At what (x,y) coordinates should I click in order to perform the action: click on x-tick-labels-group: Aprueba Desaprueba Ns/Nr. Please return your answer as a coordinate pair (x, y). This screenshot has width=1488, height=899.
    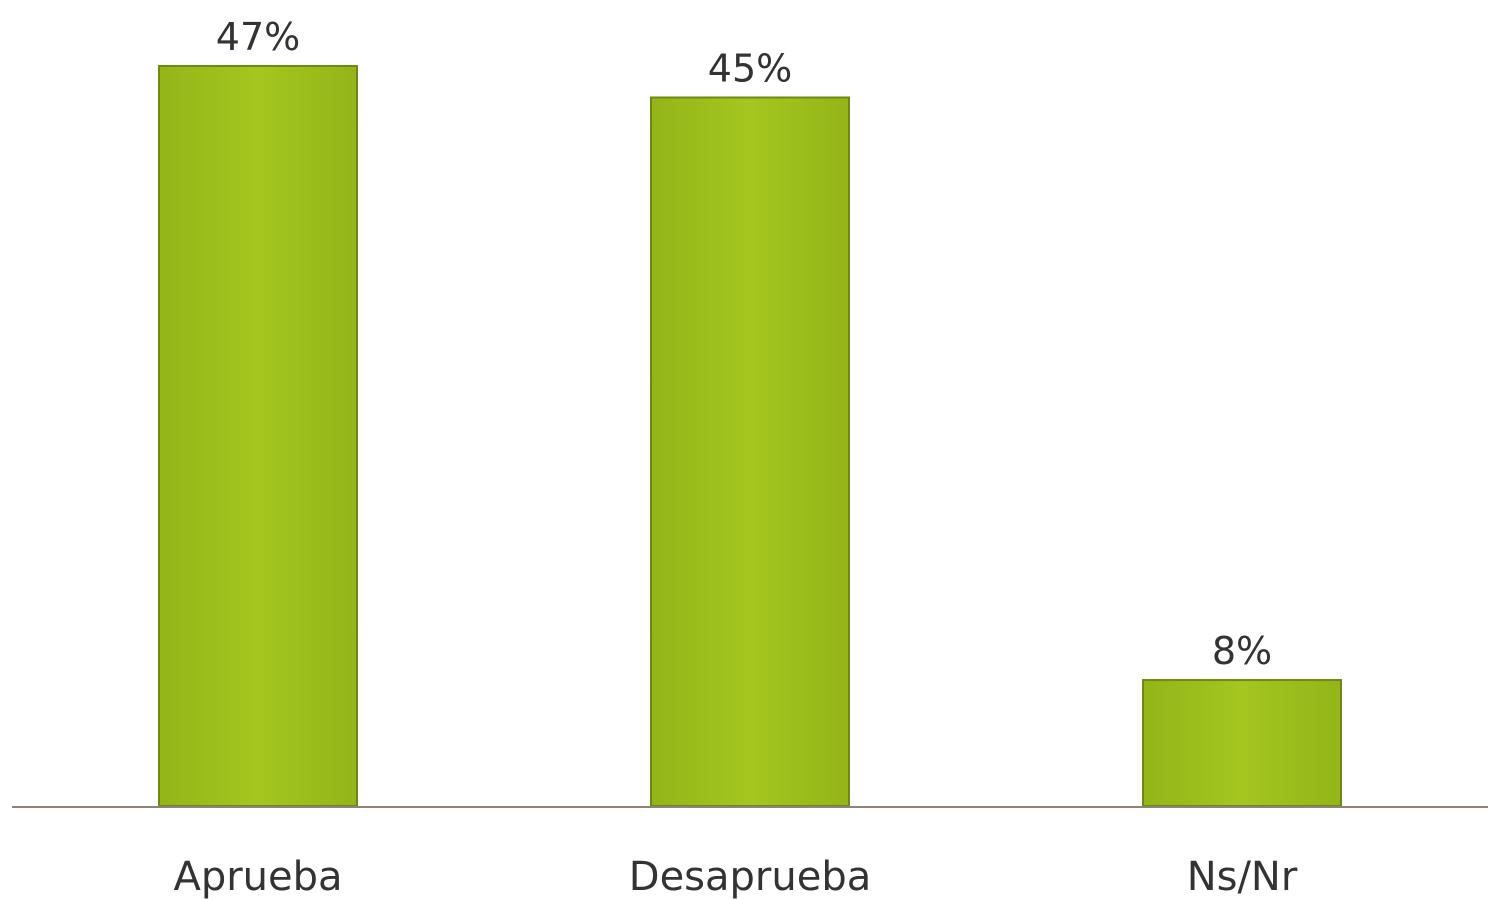
    Looking at the image, I should click on (735, 876).